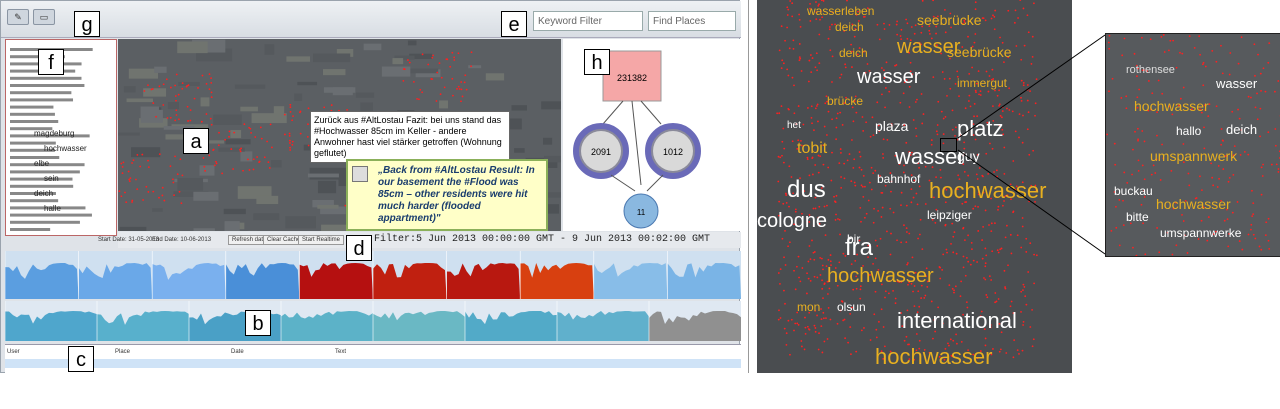  What do you see at coordinates (341, 352) in the screenshot?
I see `col-text: Text` at bounding box center [341, 352].